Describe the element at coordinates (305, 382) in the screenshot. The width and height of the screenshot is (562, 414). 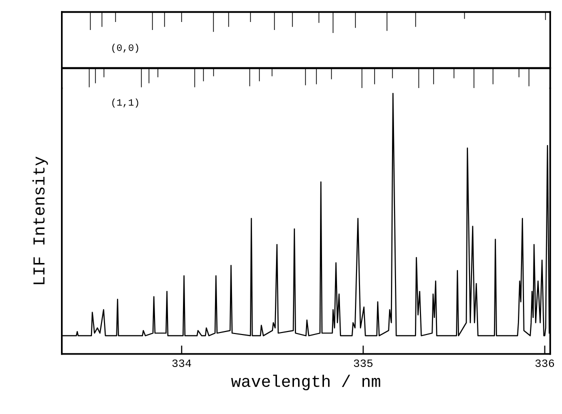
I see `x-axis-title: wavelength / nm` at that location.